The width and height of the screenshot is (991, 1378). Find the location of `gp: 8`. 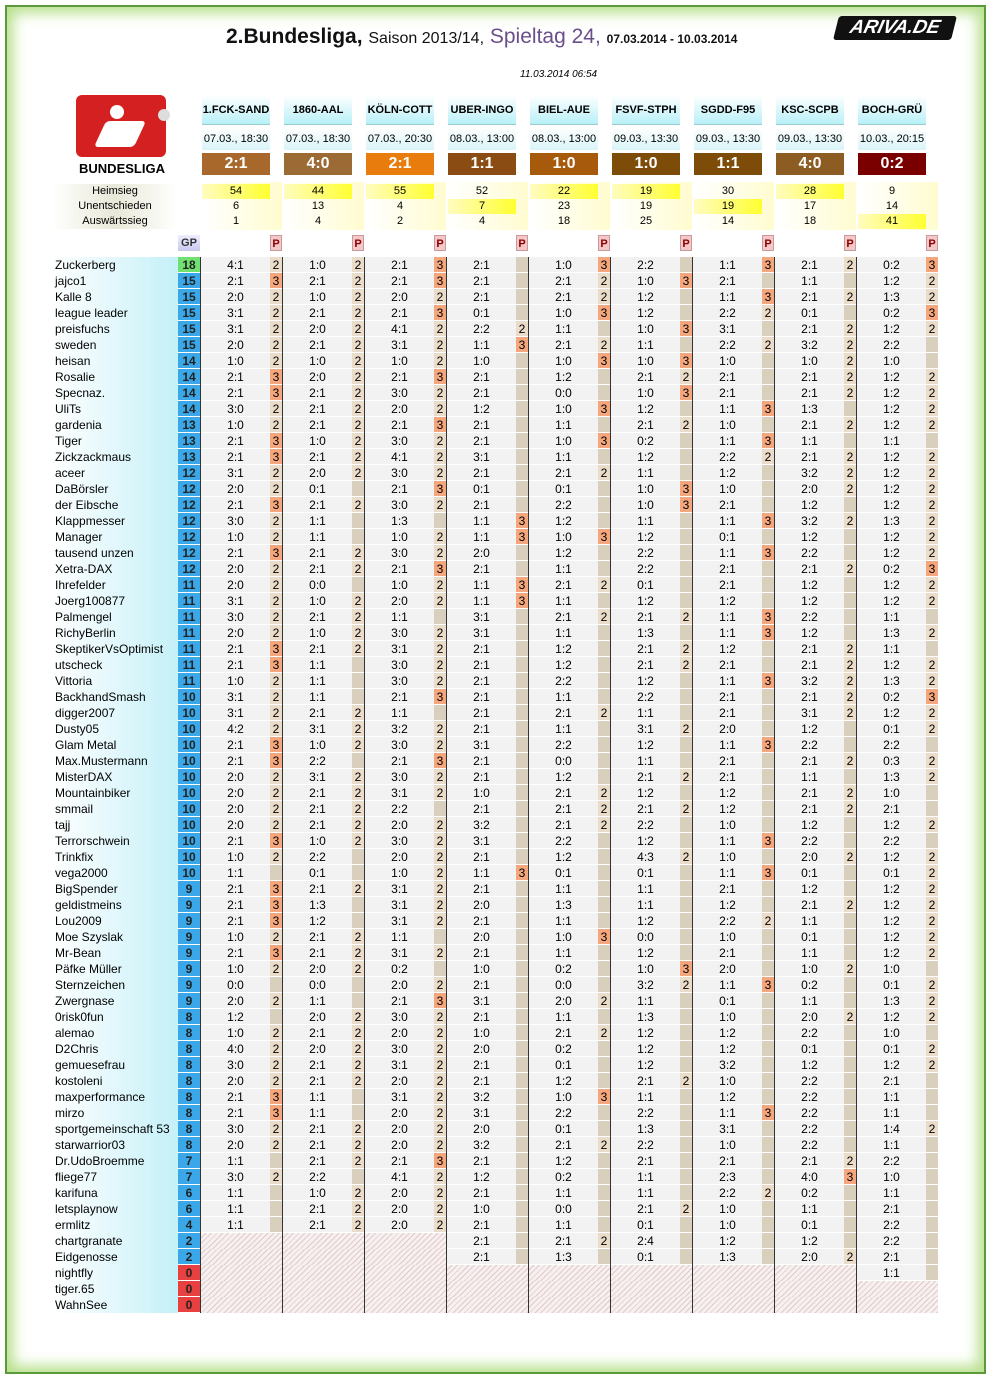

gp: 8 is located at coordinates (189, 1017).